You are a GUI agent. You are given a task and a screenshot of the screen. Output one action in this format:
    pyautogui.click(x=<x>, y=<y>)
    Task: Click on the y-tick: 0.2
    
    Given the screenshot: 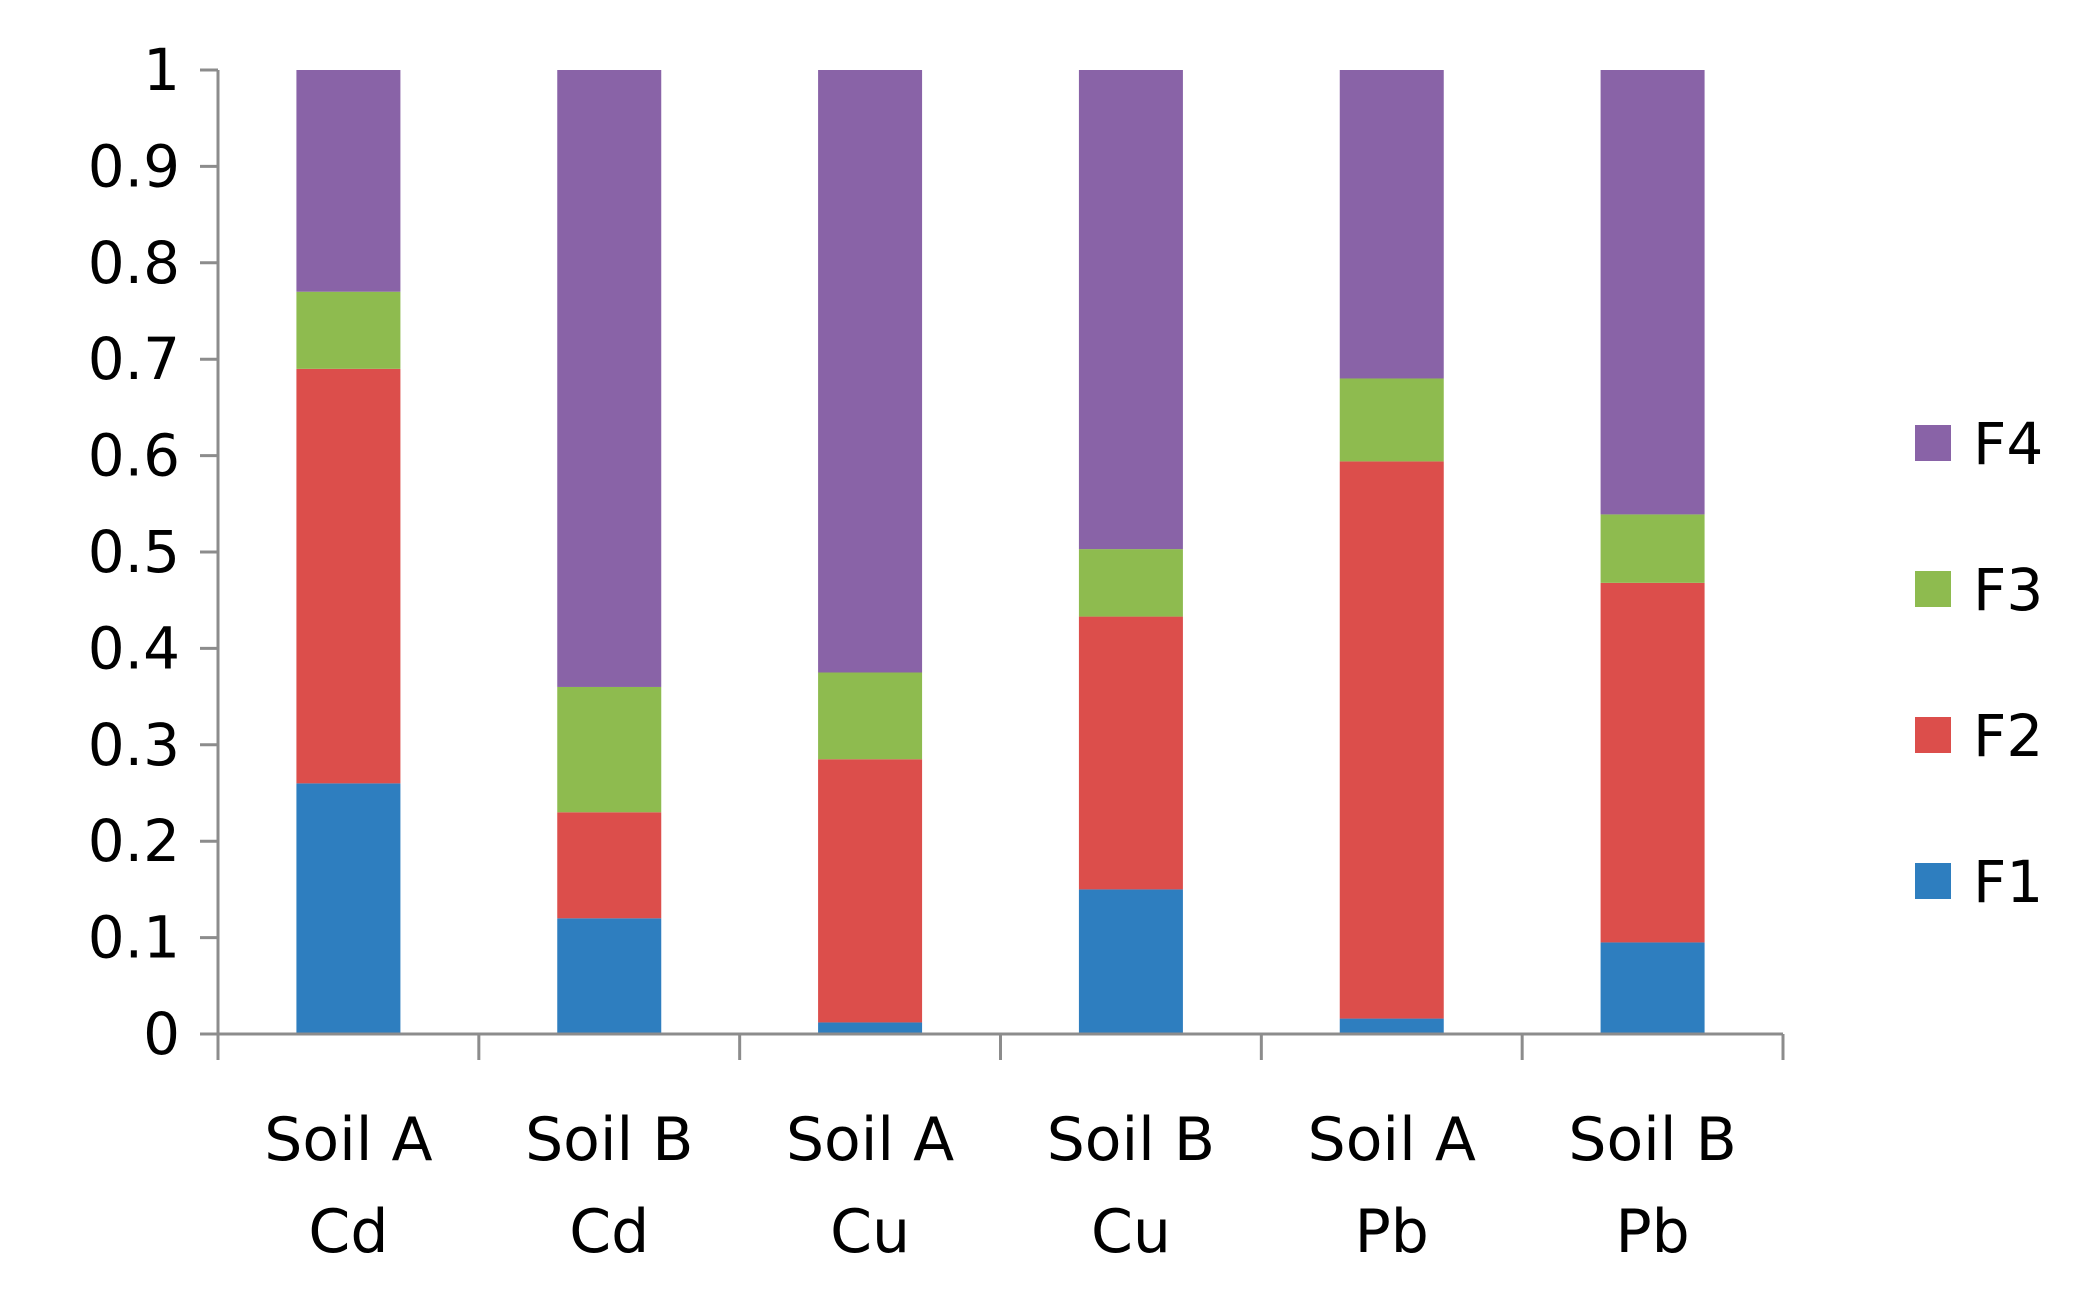 What is the action you would take?
    pyautogui.click(x=153, y=841)
    